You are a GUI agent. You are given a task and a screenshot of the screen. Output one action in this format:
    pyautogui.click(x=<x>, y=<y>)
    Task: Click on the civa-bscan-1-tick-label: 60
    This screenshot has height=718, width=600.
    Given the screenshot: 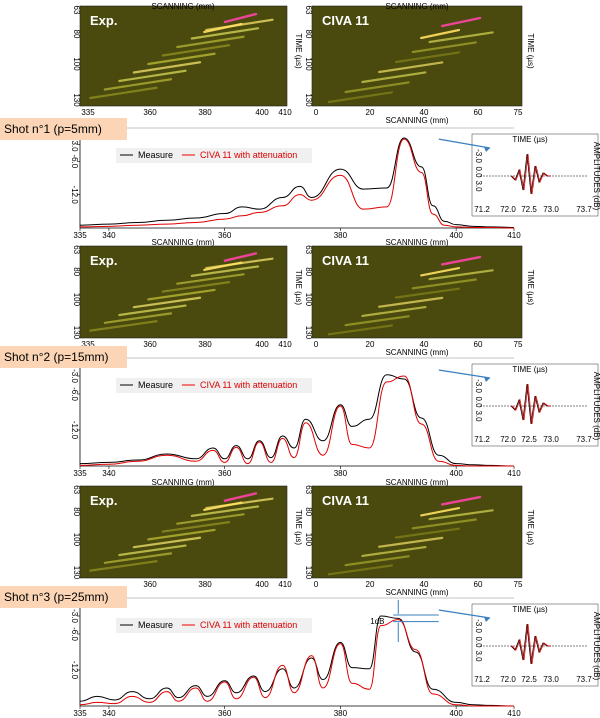 What is the action you would take?
    pyautogui.click(x=478, y=112)
    